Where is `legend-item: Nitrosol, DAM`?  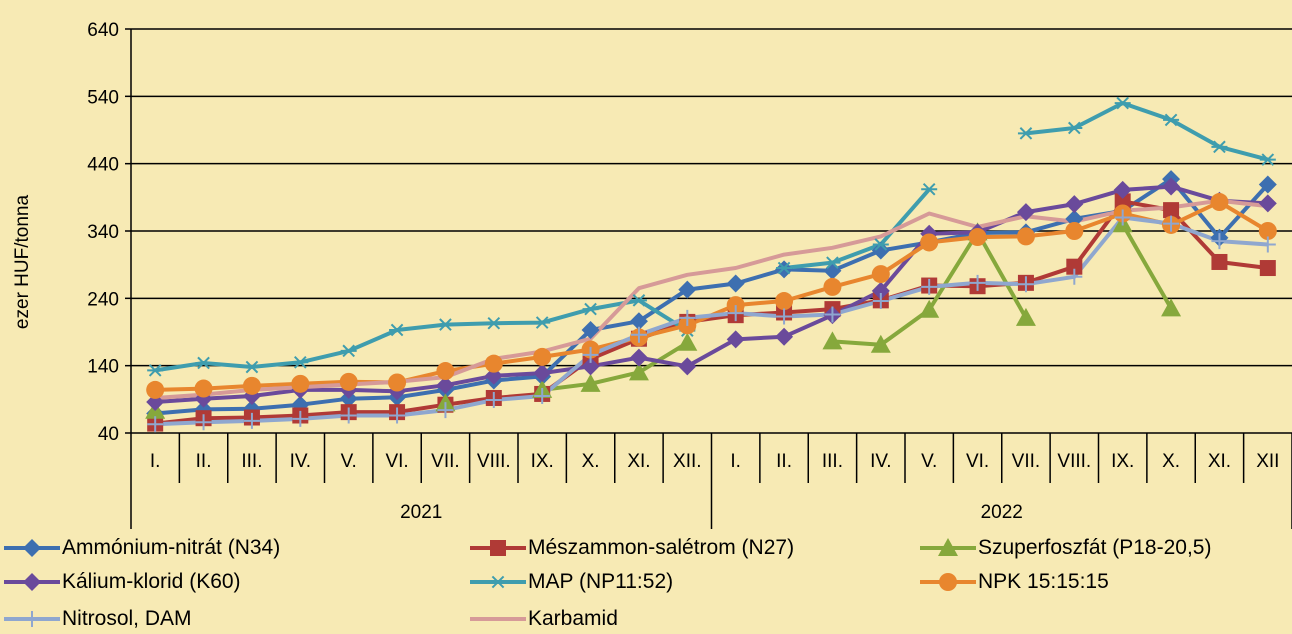 legend-item: Nitrosol, DAM is located at coordinates (97, 619).